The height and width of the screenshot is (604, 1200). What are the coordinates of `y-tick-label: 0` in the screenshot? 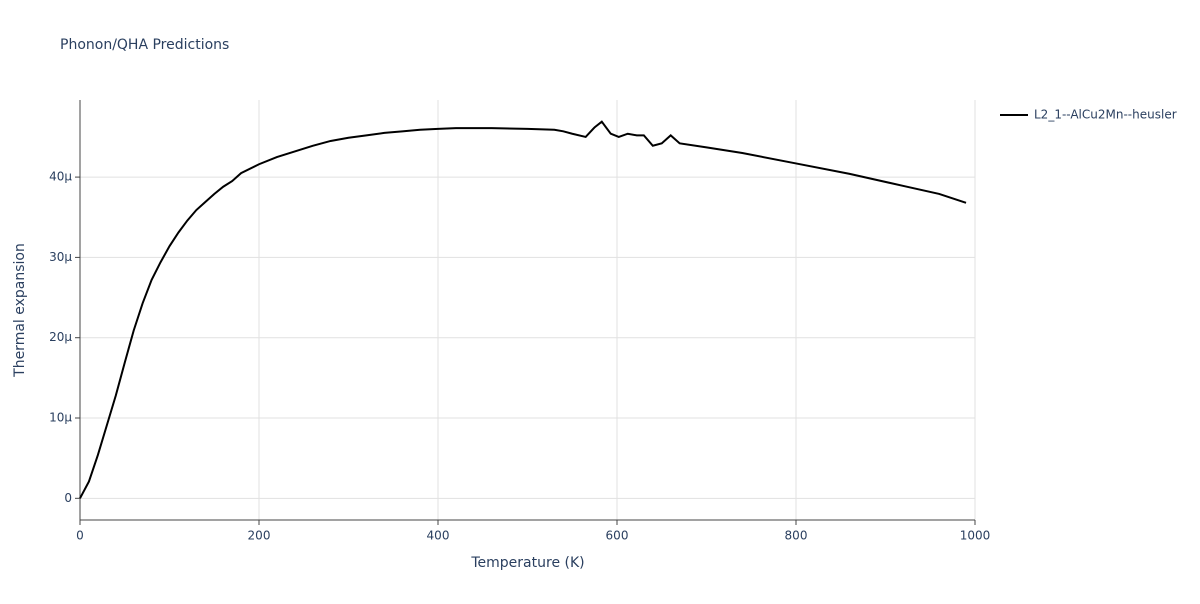 It's located at (68, 498).